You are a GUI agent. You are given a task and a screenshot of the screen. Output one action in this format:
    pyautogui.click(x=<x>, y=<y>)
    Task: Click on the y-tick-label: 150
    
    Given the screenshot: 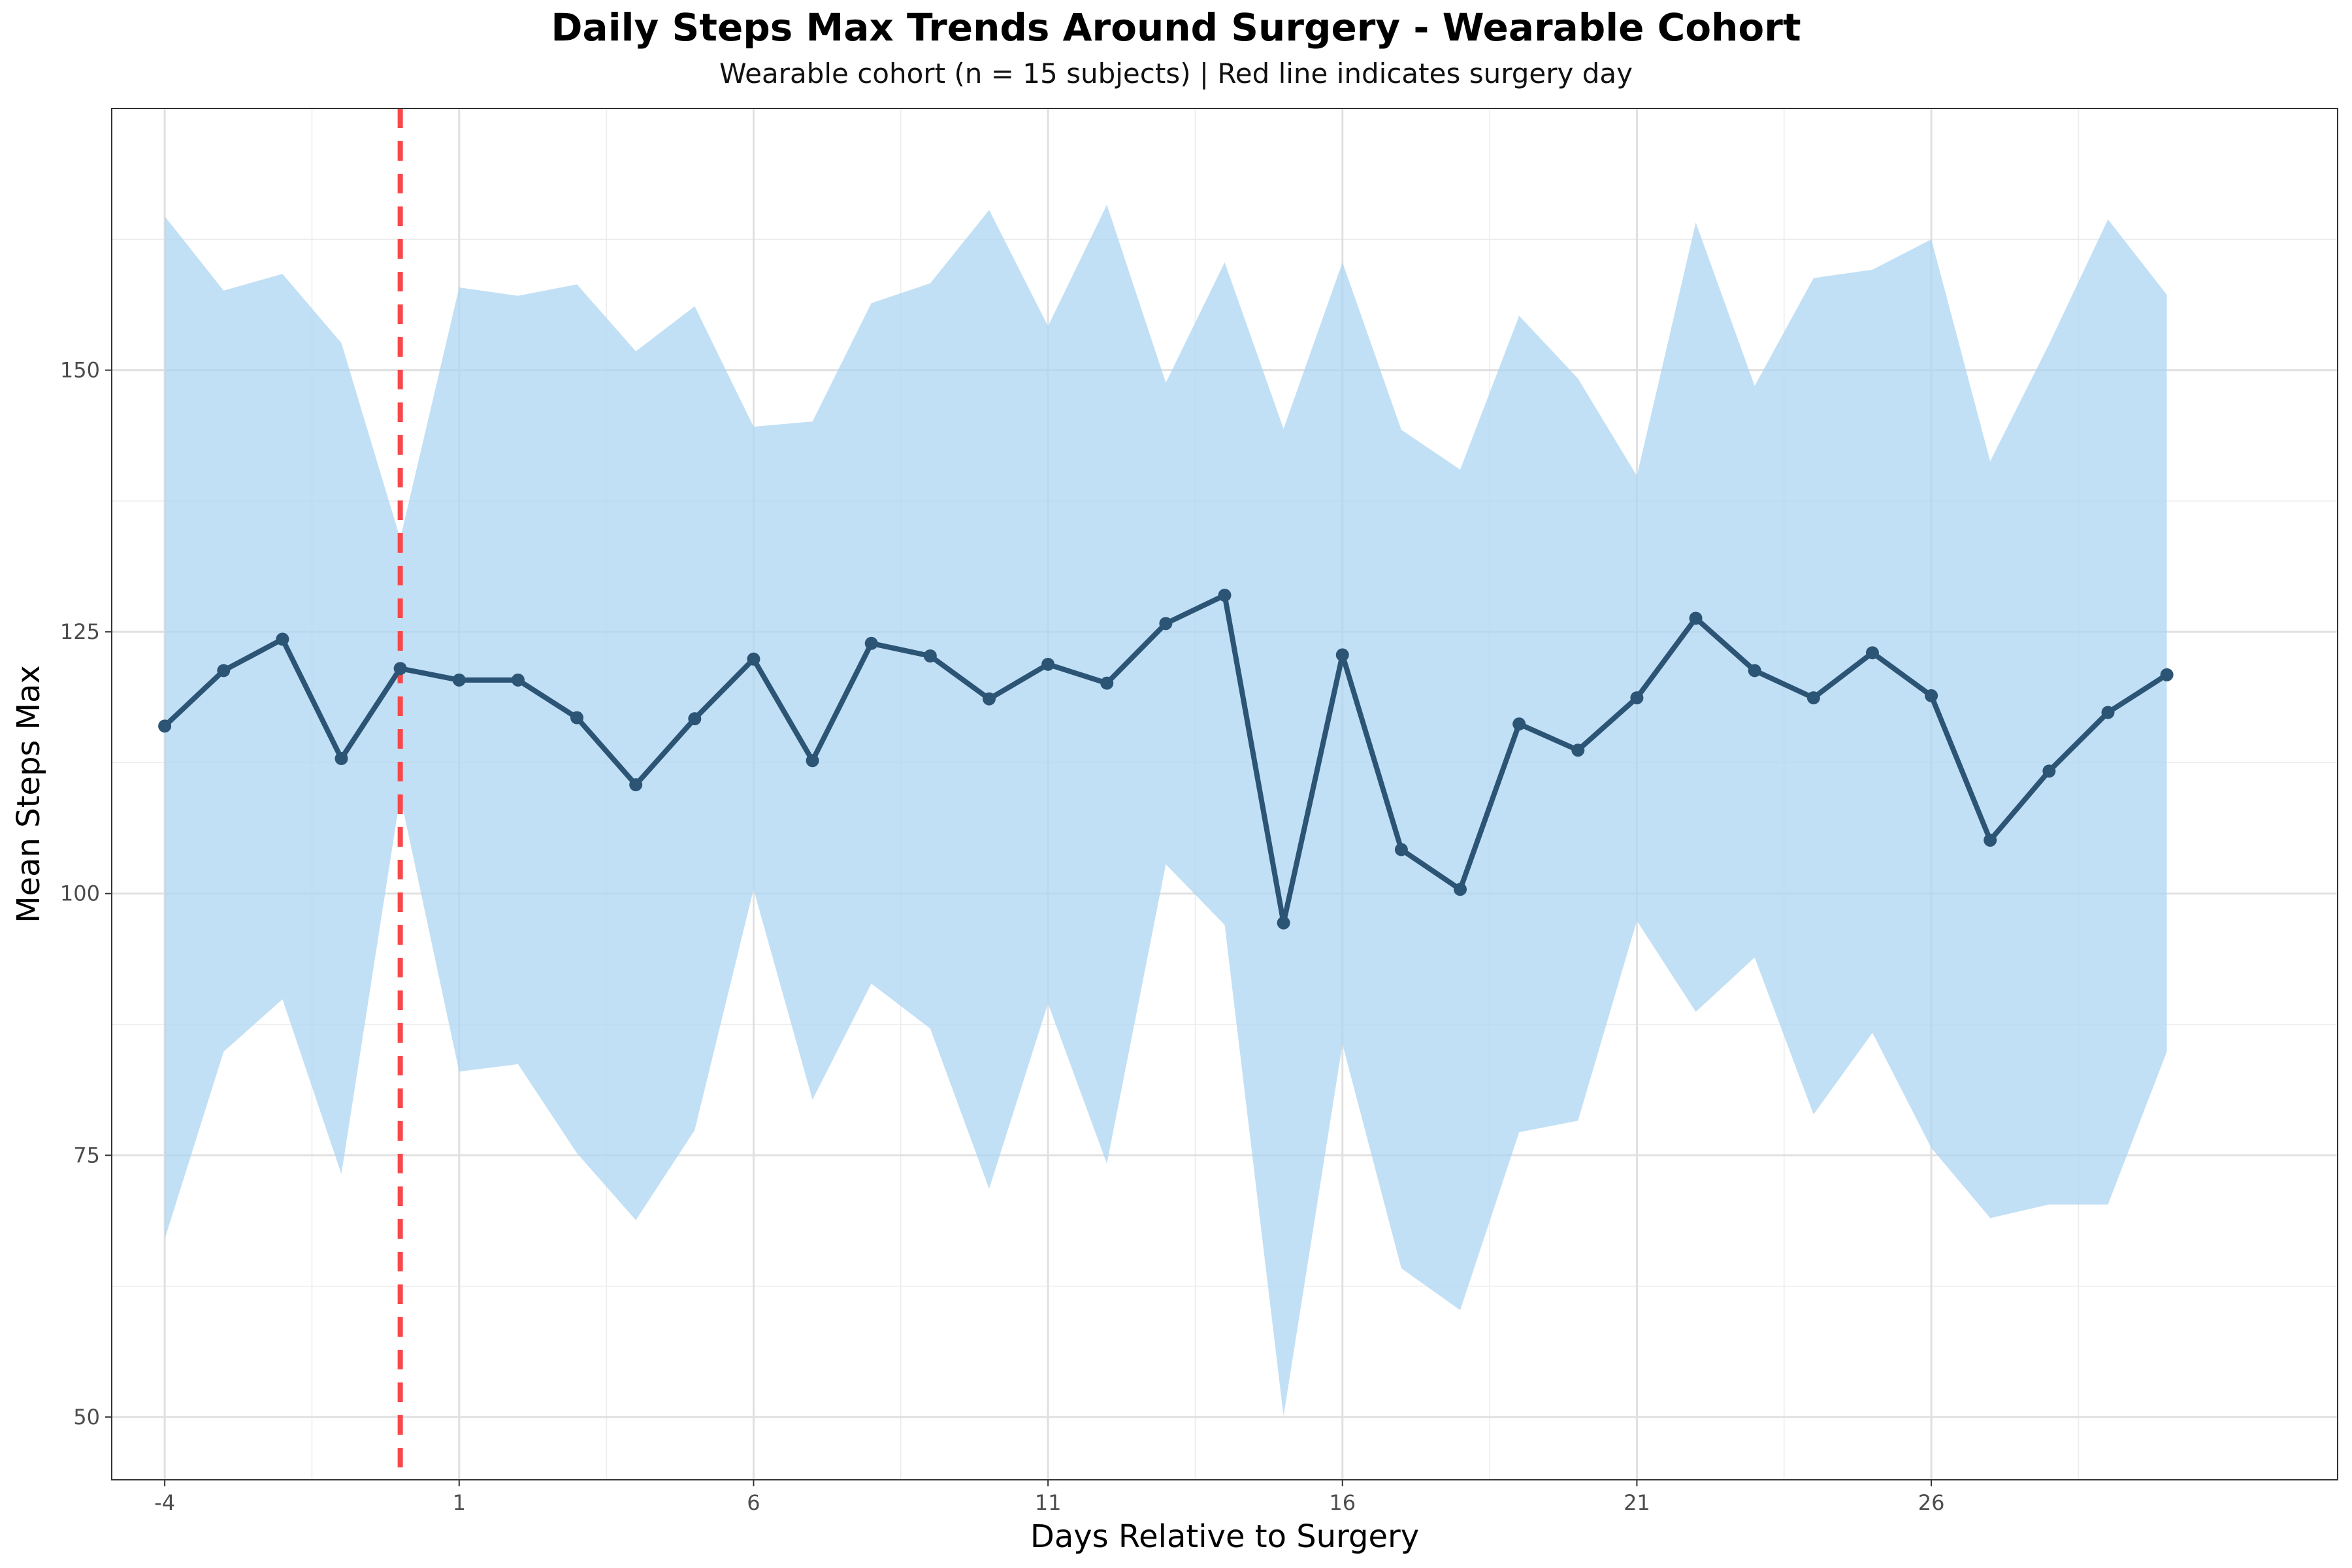 What is the action you would take?
    pyautogui.click(x=80, y=370)
    